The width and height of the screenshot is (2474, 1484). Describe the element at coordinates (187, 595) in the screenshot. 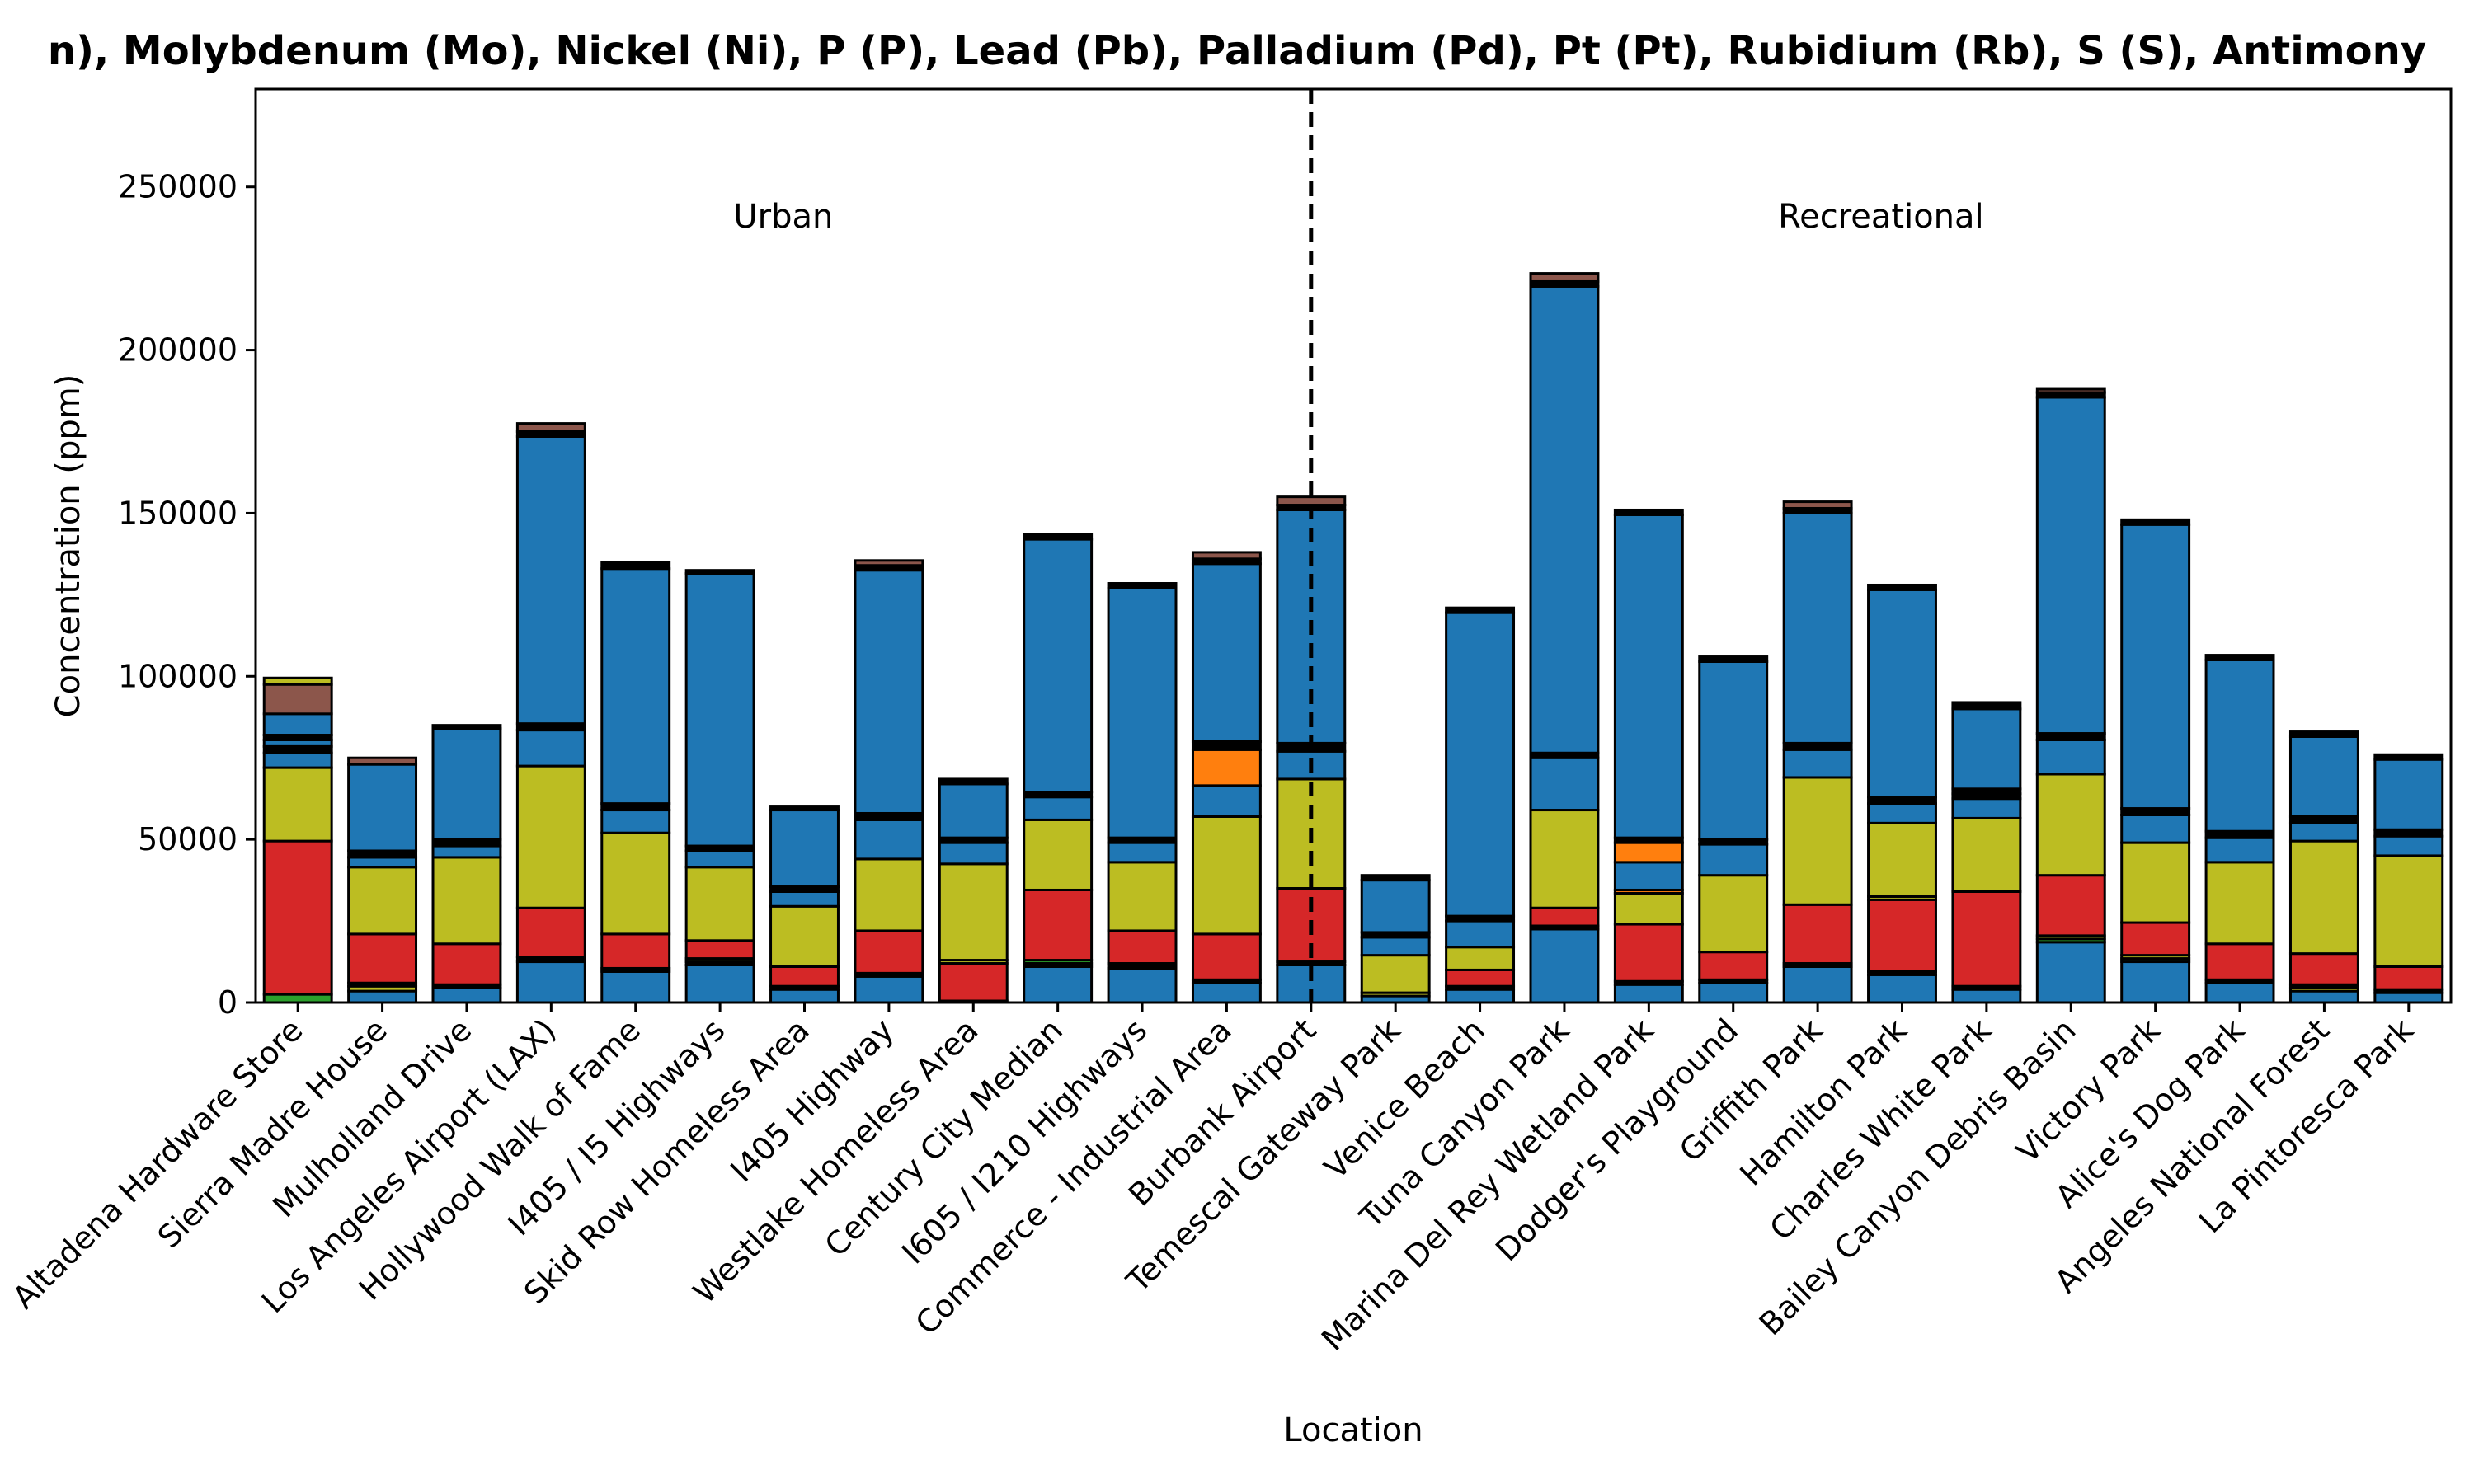

I see `y-axis: 0 50000 100000 150000 200000 250000` at that location.